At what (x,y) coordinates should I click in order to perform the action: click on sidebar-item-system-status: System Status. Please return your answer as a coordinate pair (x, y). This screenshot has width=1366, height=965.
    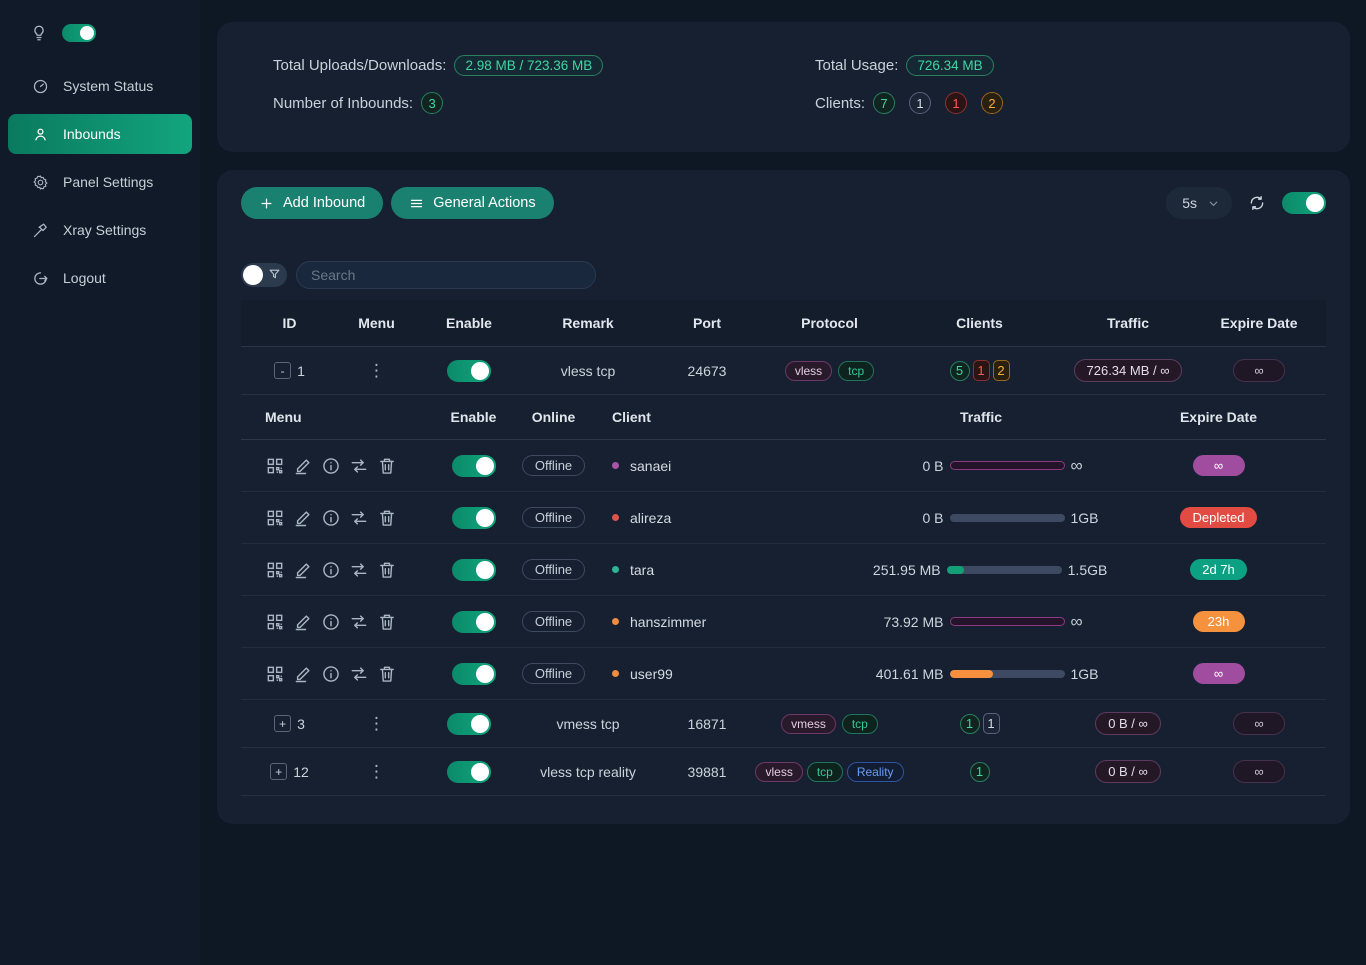
    Looking at the image, I should click on (100, 86).